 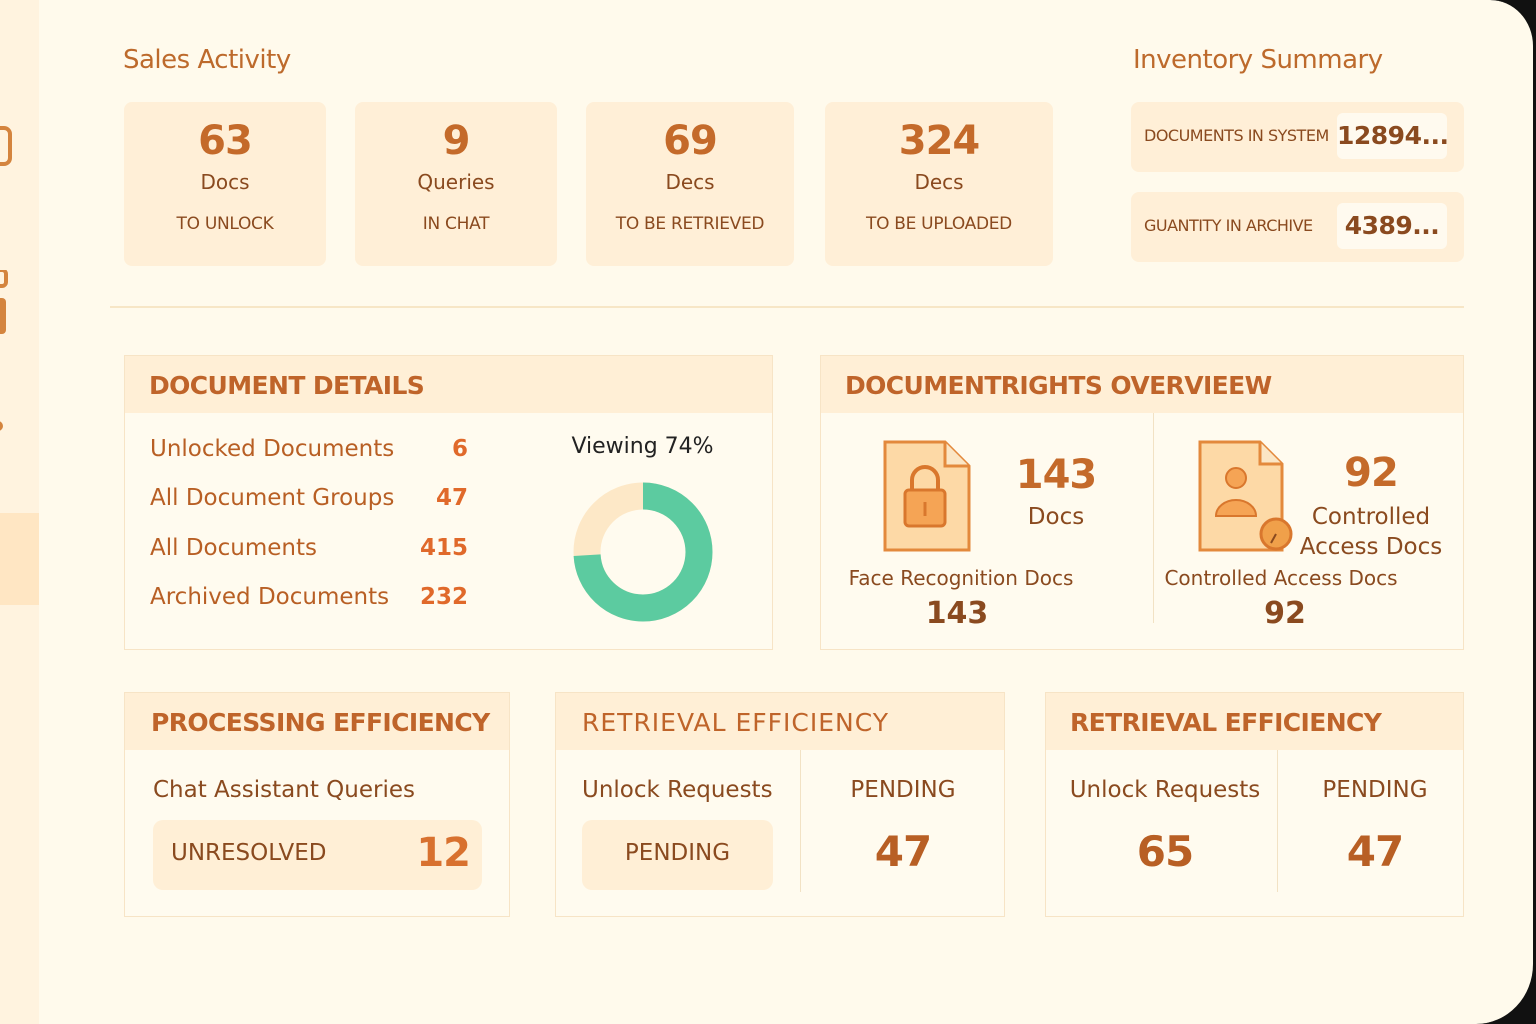 What do you see at coordinates (272, 449) in the screenshot?
I see `detail-label: Unlocked Documents` at bounding box center [272, 449].